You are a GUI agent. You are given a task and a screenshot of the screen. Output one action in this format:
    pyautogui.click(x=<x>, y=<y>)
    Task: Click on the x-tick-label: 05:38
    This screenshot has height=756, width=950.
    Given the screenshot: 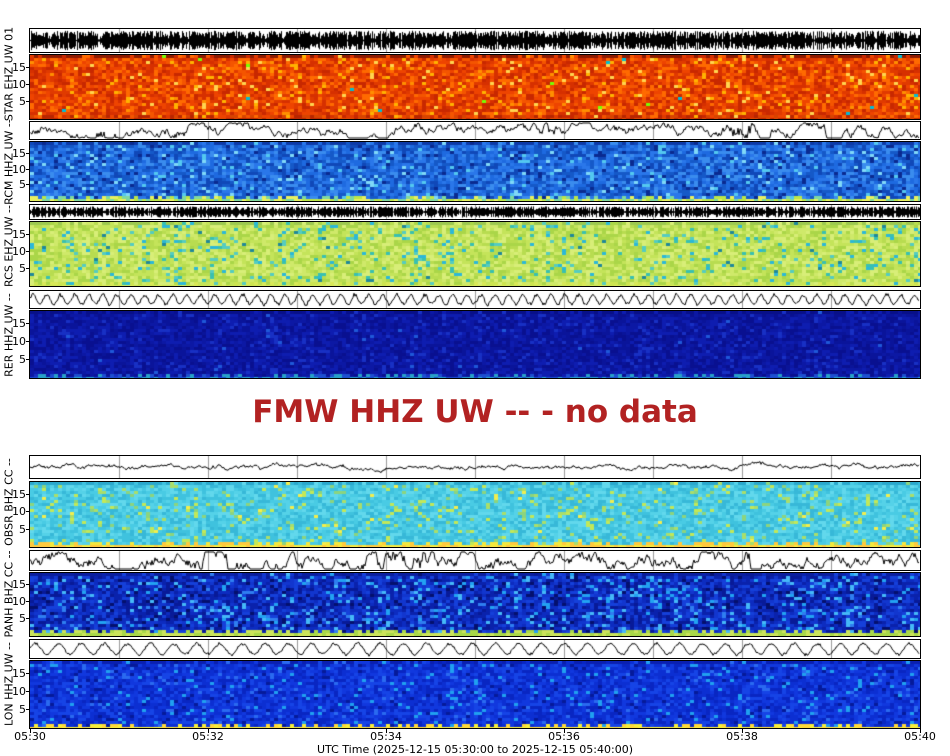 What is the action you would take?
    pyautogui.click(x=742, y=736)
    